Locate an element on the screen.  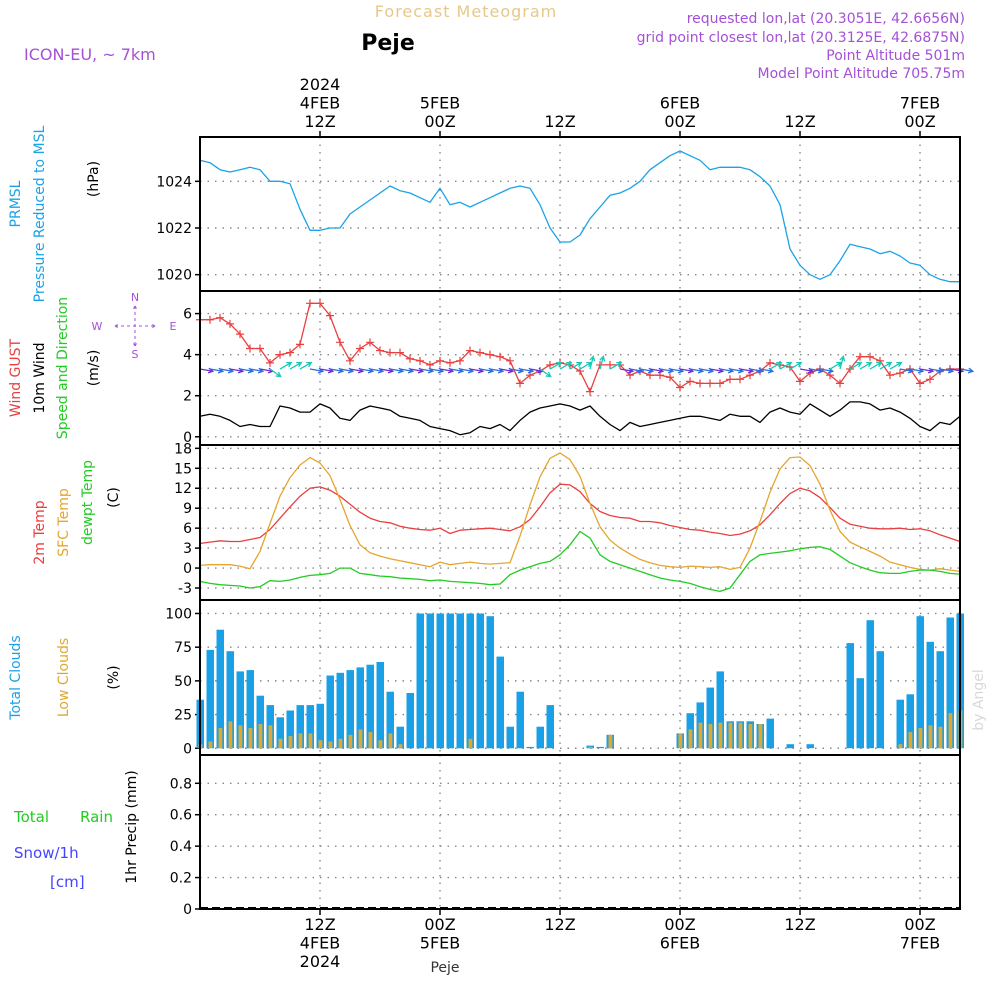
compass-n: N is located at coordinates (135, 297).